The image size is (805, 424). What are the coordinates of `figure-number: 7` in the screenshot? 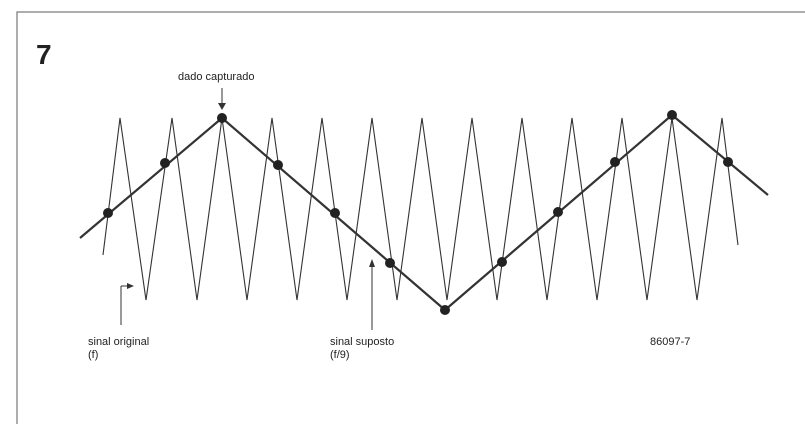 It's located at (44, 54).